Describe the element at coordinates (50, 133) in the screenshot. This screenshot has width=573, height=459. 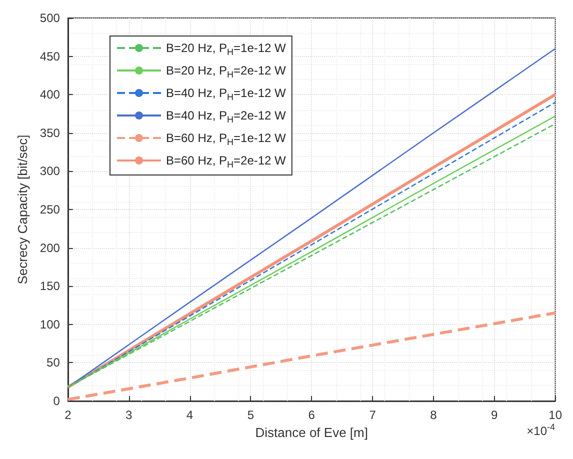
I see `y-tick-label: 350` at that location.